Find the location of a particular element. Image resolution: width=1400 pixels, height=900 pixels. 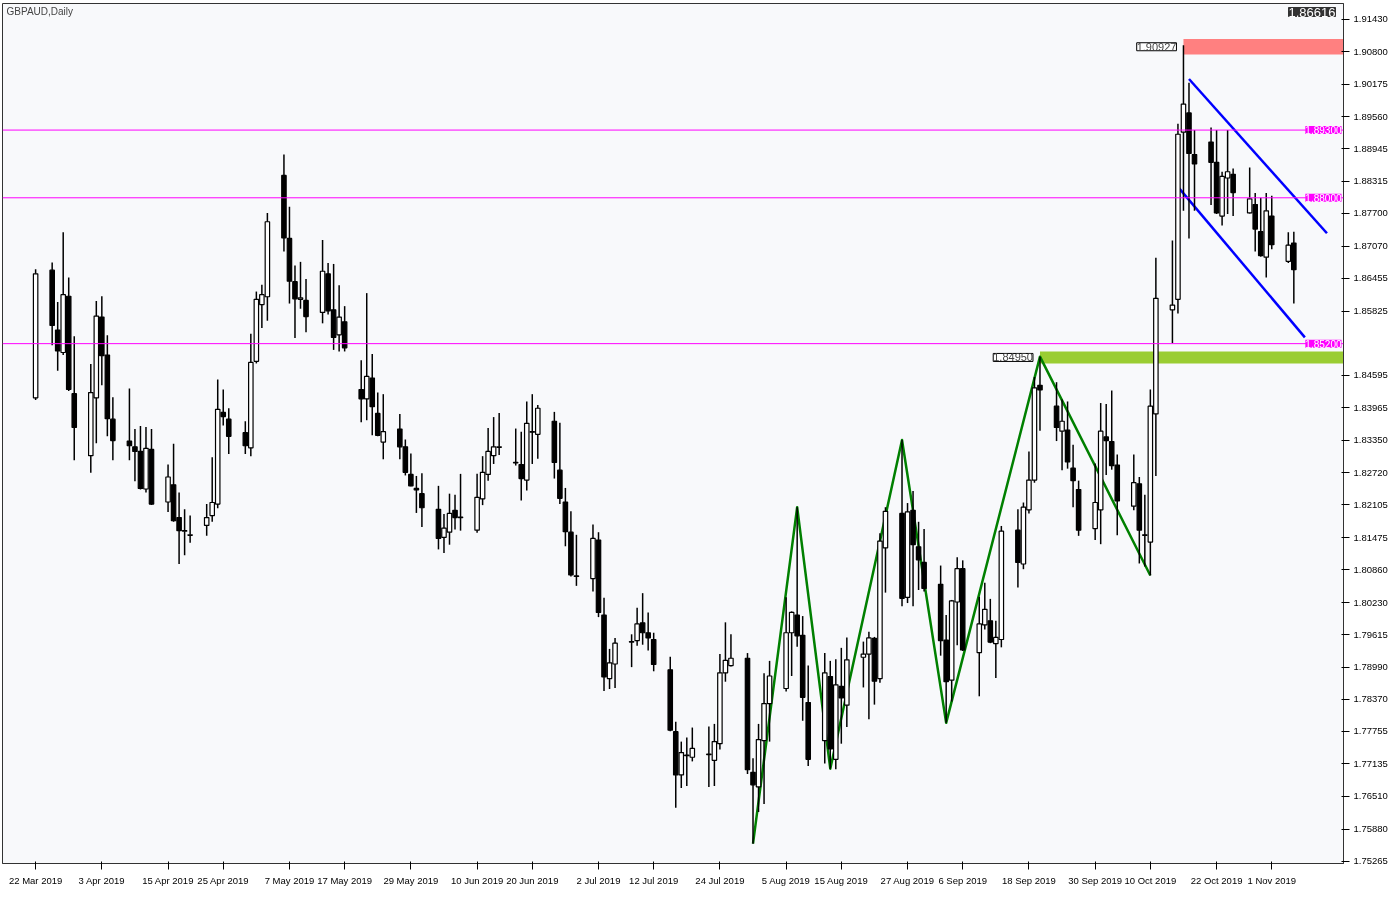

x-tick-label: 12 Jul 2019 is located at coordinates (654, 880).